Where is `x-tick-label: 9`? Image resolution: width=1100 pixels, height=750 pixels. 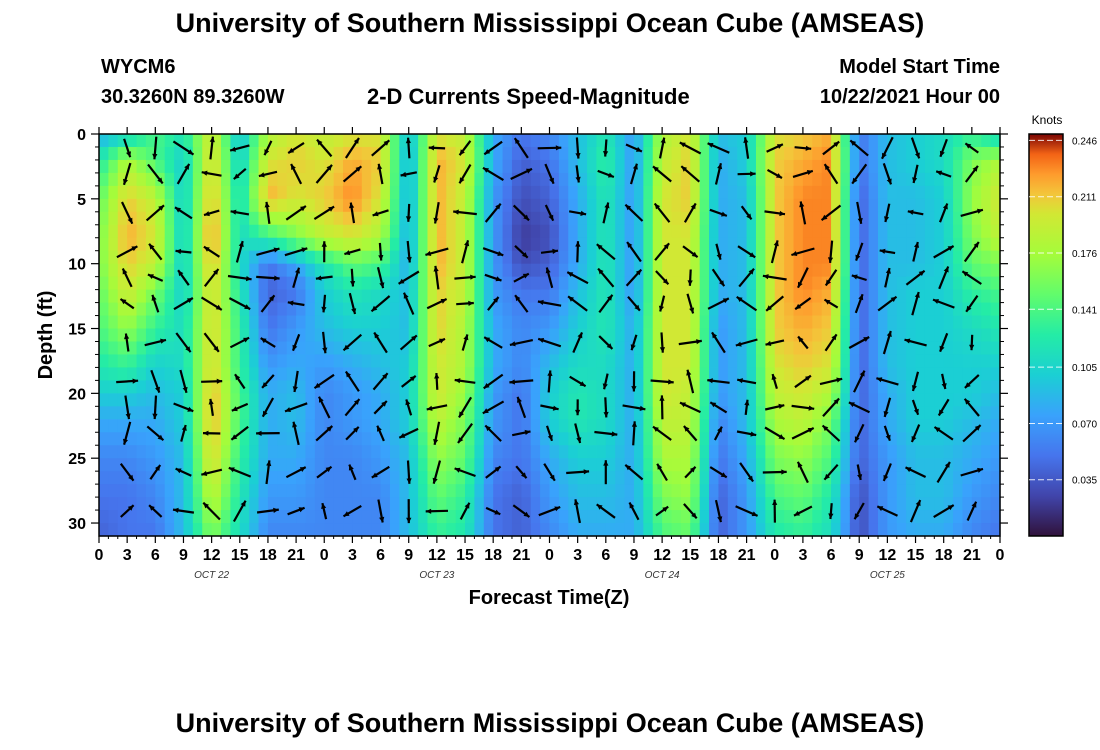 x-tick-label: 9 is located at coordinates (634, 555).